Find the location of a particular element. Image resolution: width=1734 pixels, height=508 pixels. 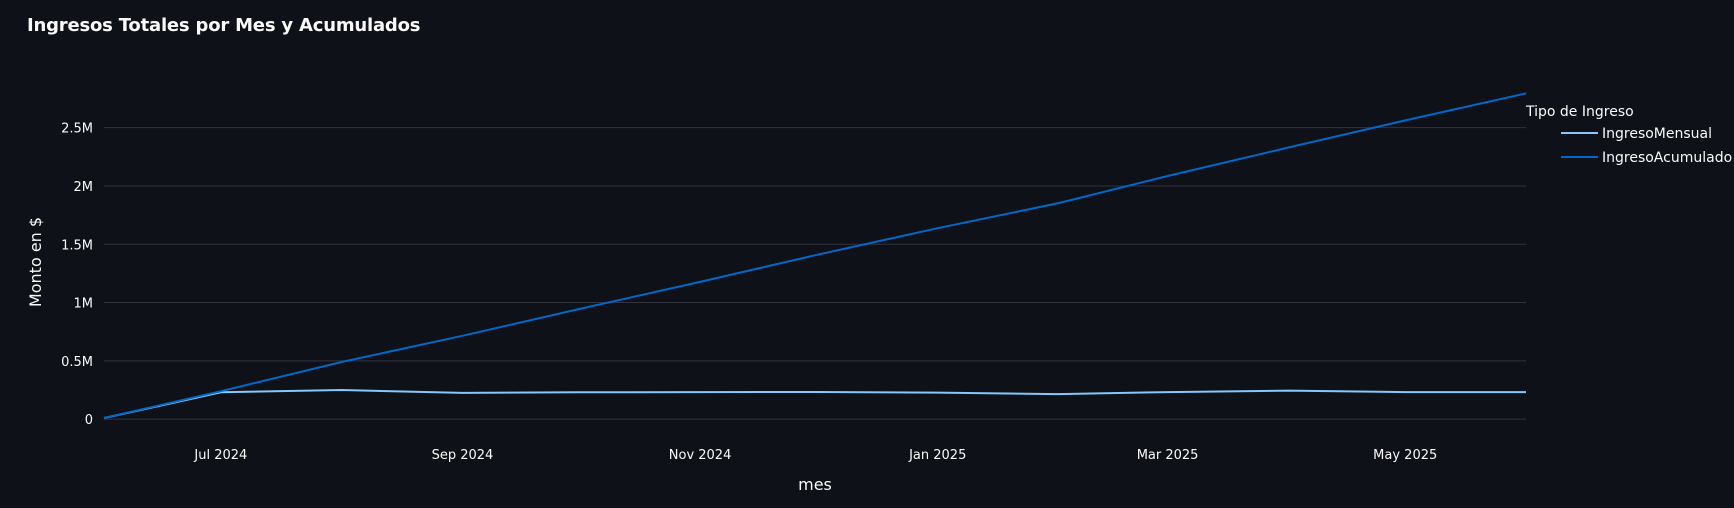

x-tick-label: Mar 2025 is located at coordinates (1168, 455).